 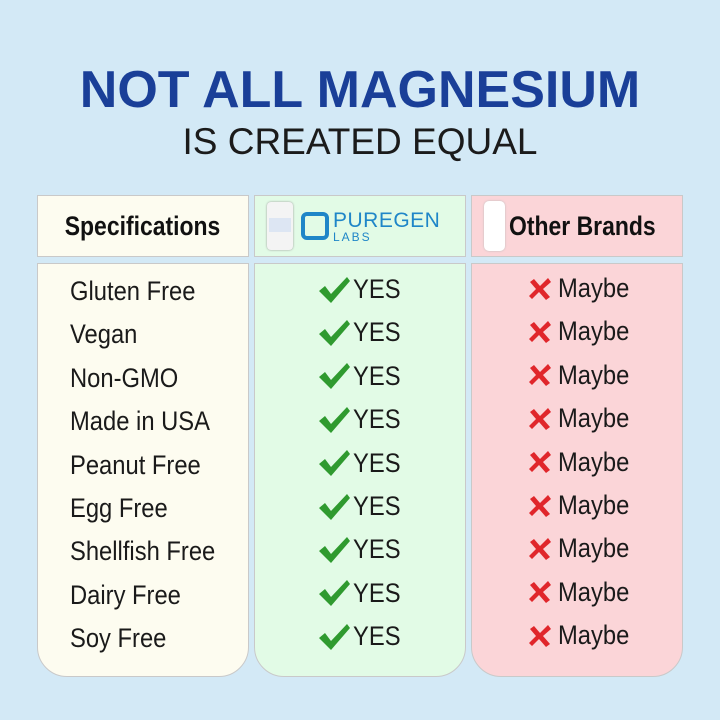 I want to click on spec-label: Shellfish Free, so click(x=143, y=551).